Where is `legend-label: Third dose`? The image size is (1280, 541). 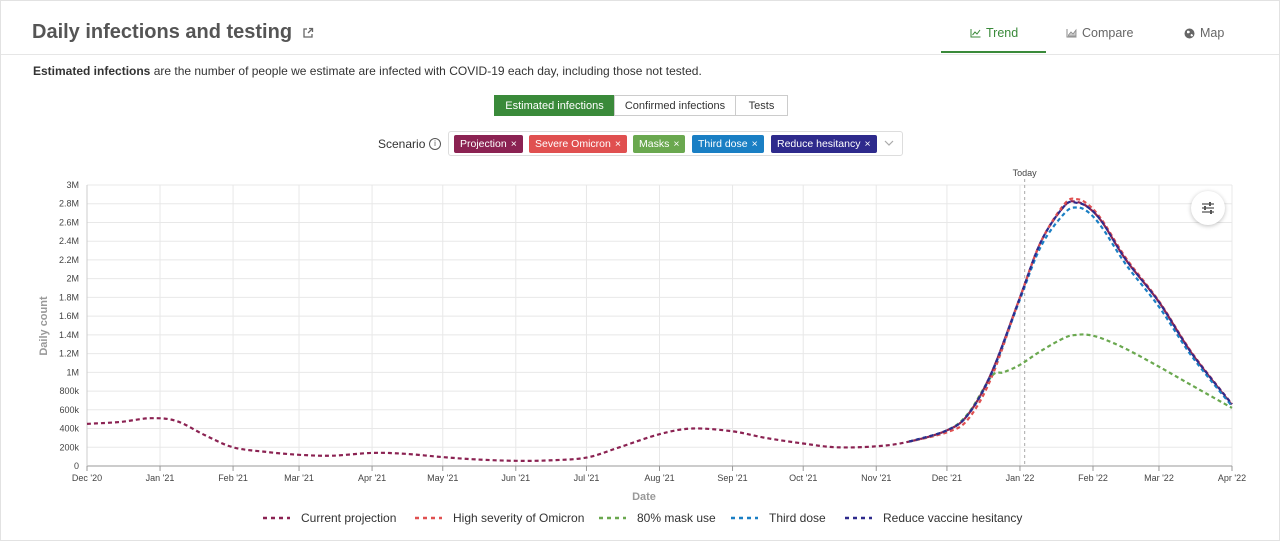 legend-label: Third dose is located at coordinates (797, 518).